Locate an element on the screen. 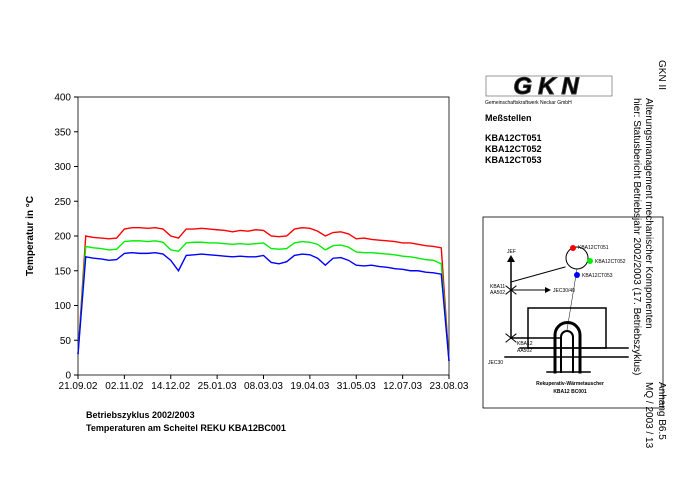  y-tick-label: 350 is located at coordinates (62, 132).